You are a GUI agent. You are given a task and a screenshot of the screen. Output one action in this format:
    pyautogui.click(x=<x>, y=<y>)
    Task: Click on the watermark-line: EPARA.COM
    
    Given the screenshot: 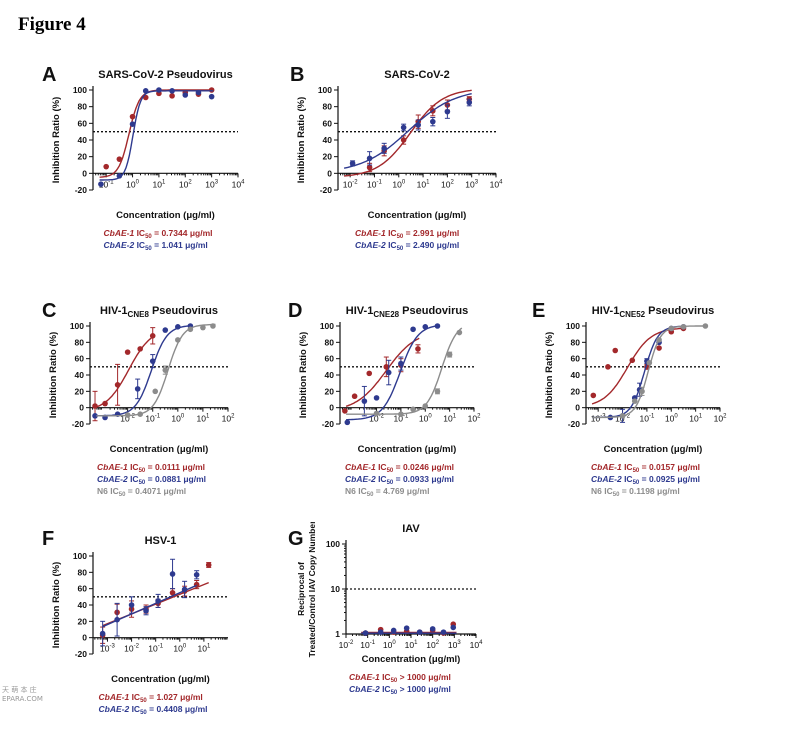 What is the action you would take?
    pyautogui.click(x=22, y=699)
    